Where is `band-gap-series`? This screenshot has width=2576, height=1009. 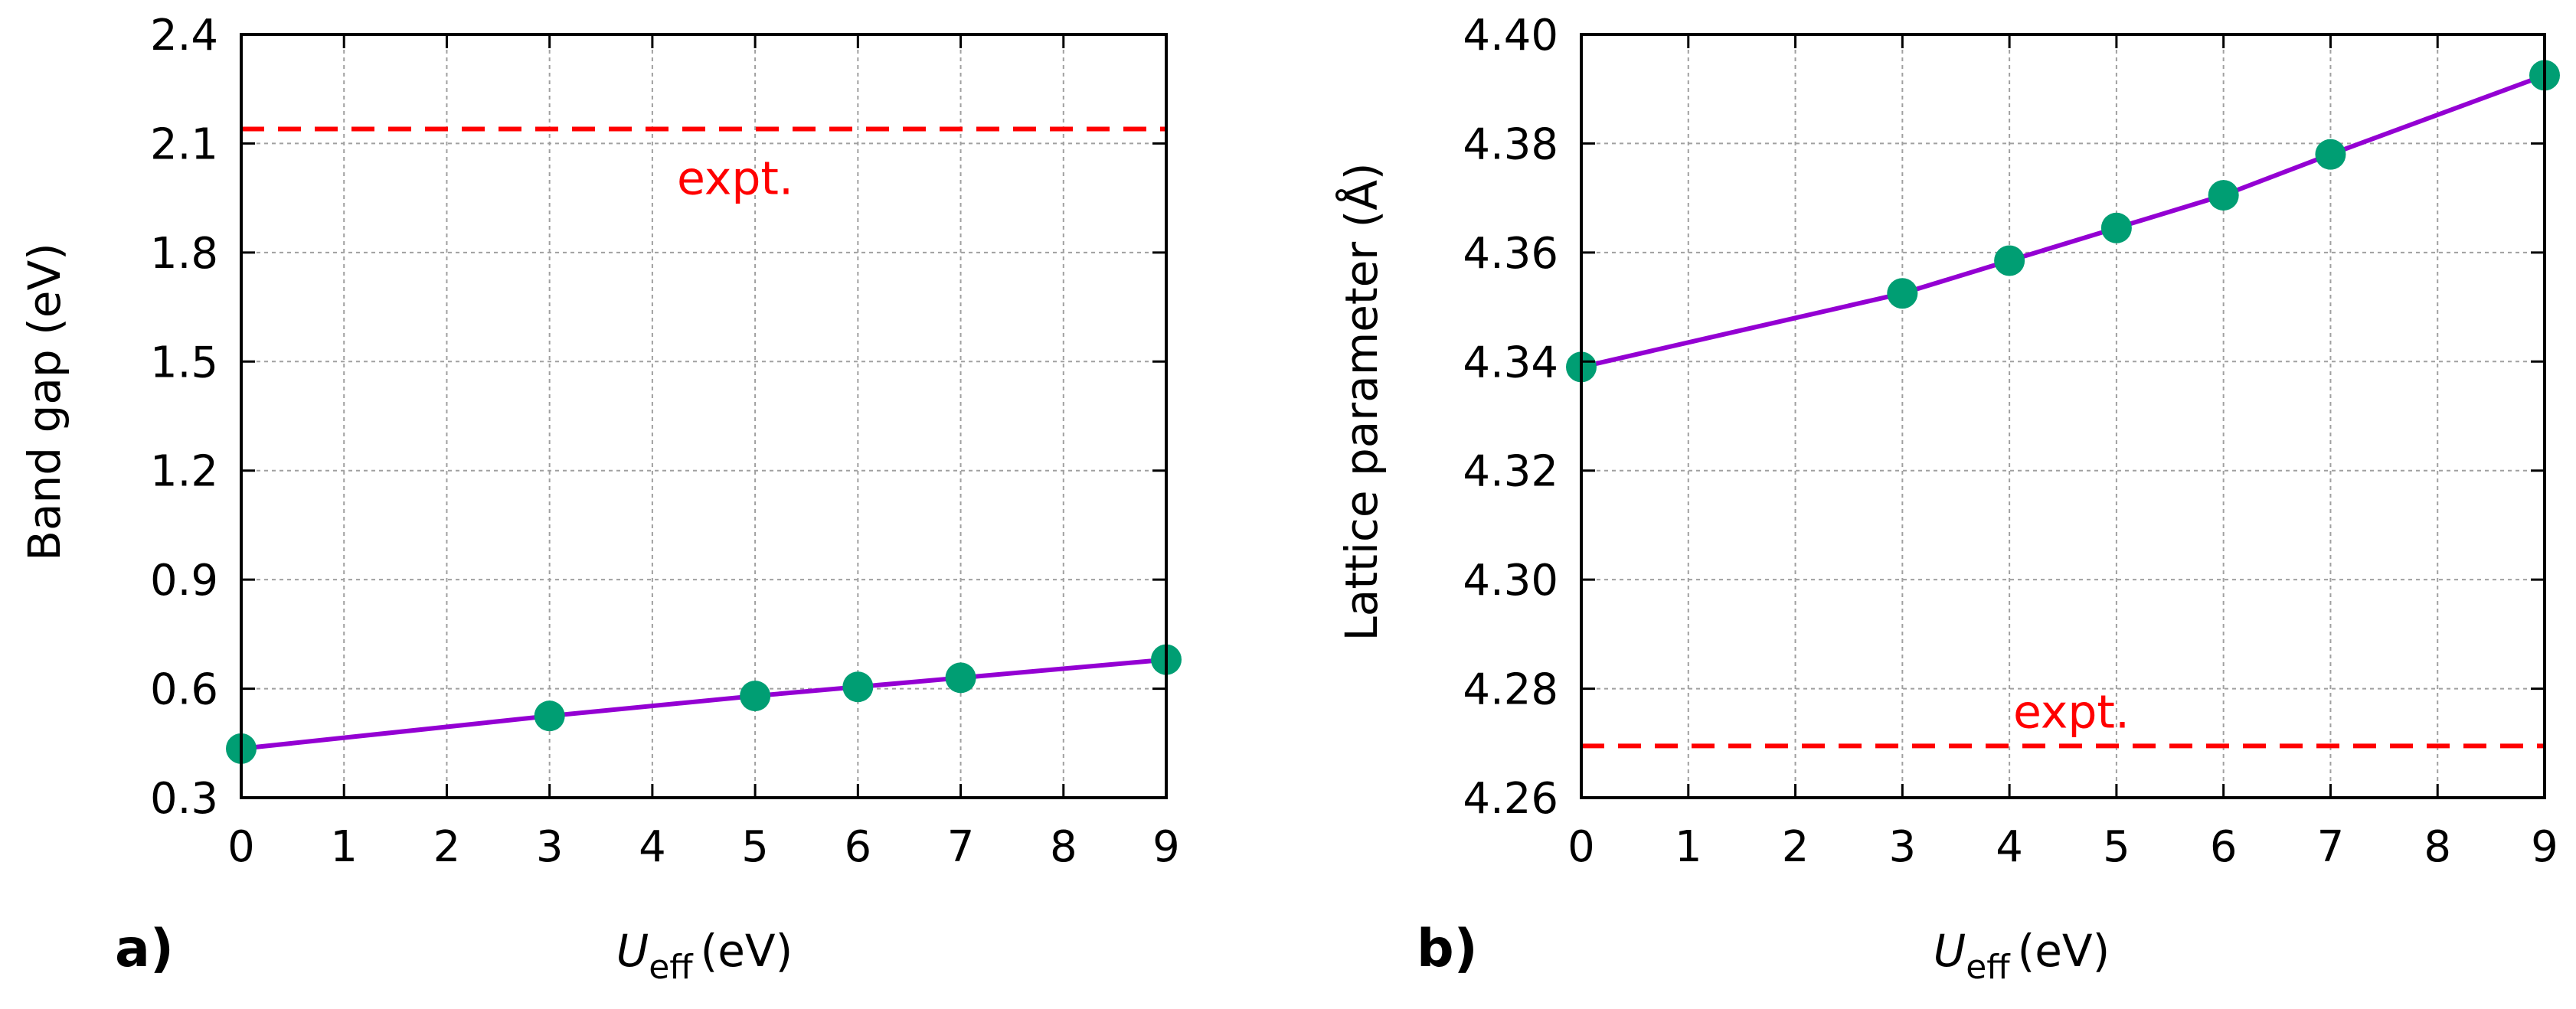 band-gap-series is located at coordinates (704, 704).